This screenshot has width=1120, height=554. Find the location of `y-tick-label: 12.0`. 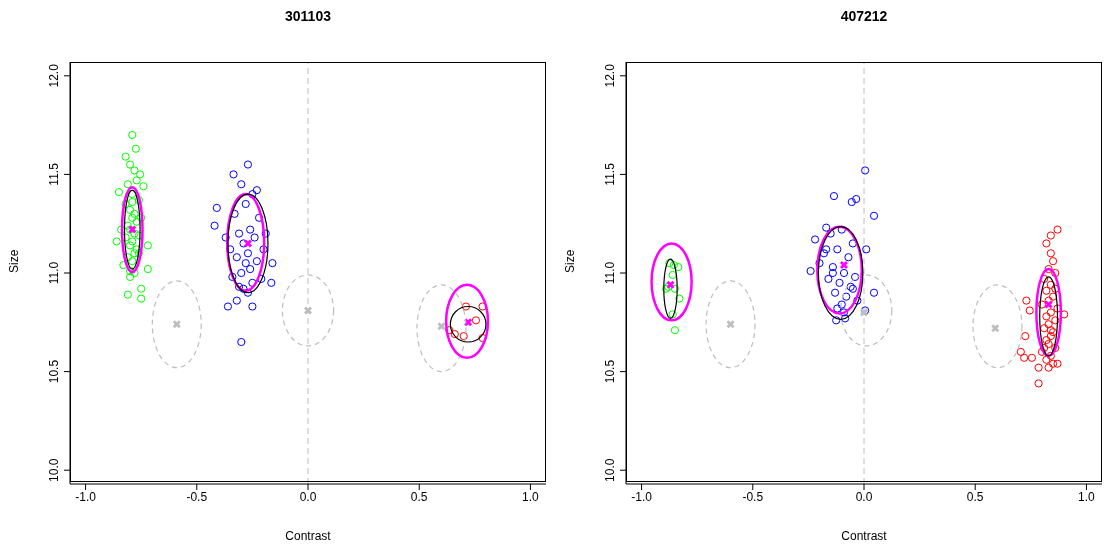

y-tick-label: 12.0 is located at coordinates (610, 75).